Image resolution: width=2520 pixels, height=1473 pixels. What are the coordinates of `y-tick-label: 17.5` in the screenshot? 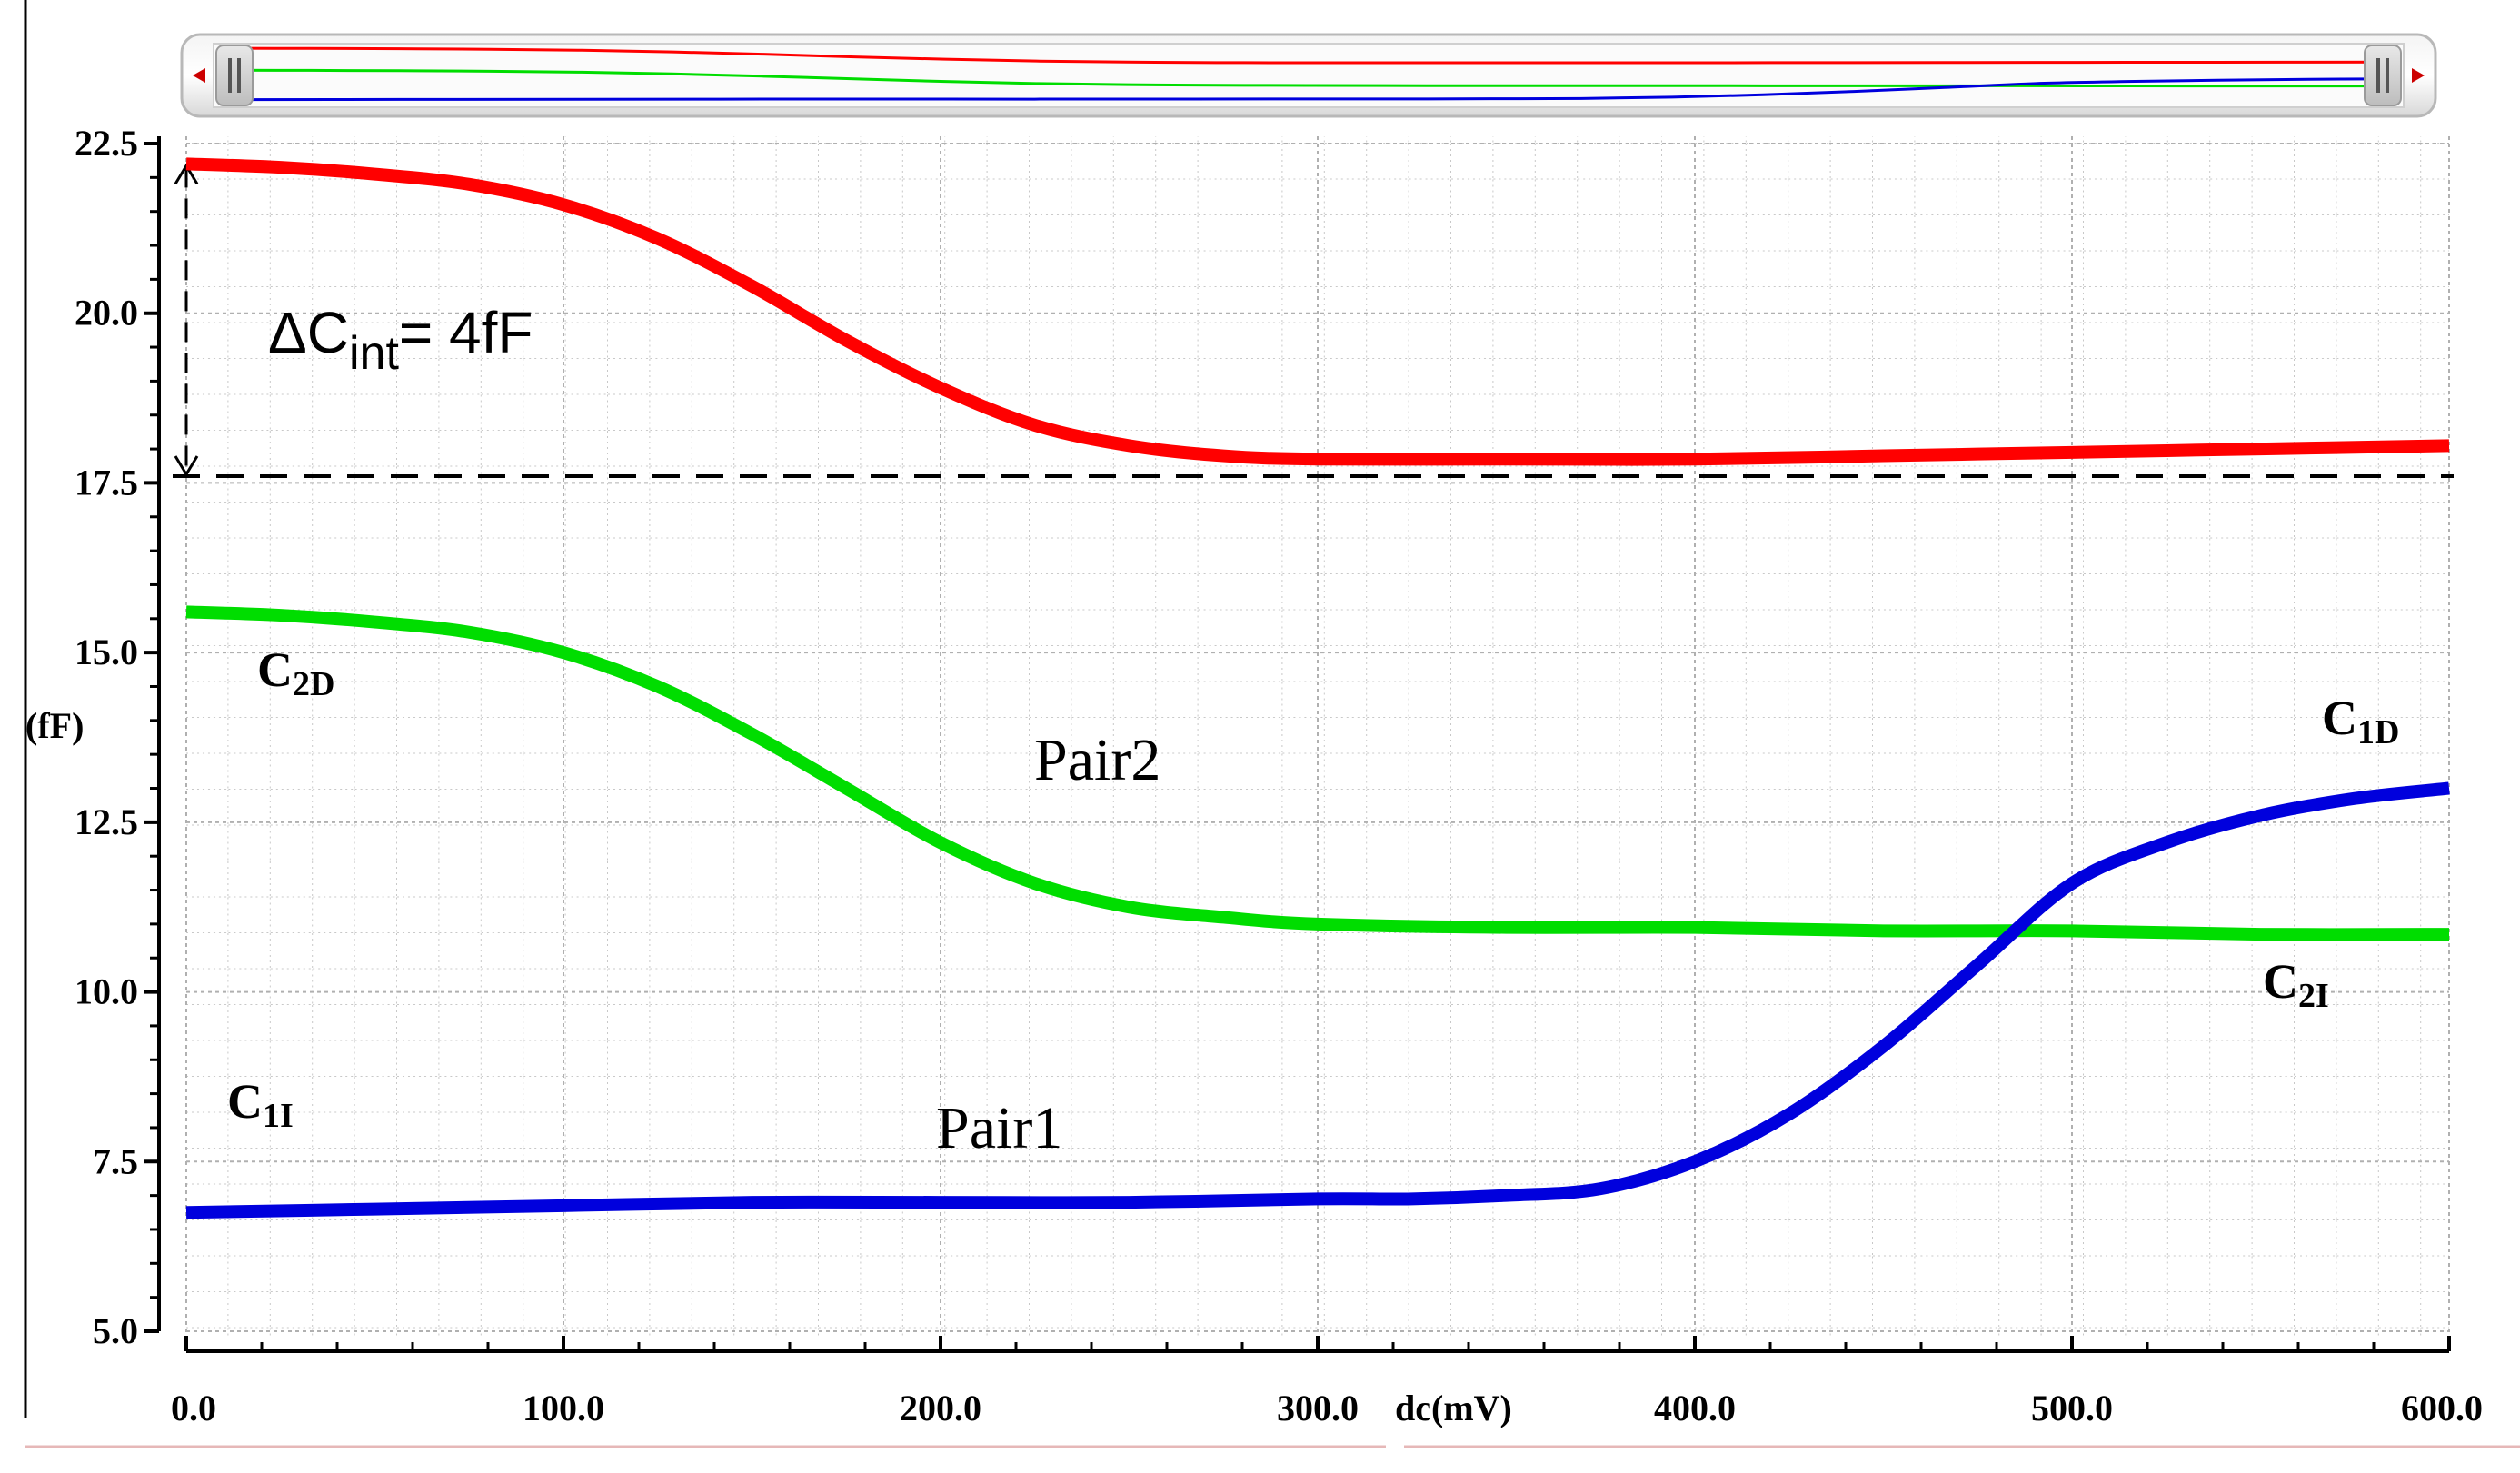 It's located at (107, 482).